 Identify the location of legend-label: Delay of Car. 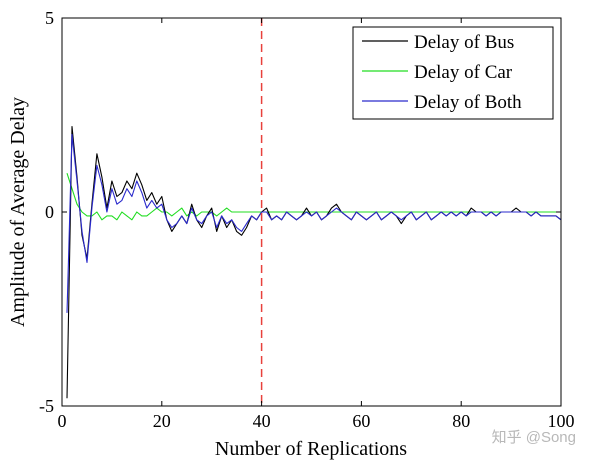
(463, 72).